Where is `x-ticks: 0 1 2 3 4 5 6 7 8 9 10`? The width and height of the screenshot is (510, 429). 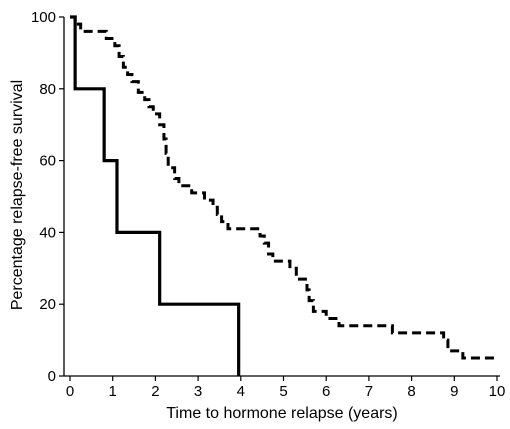
x-ticks: 0 1 2 3 4 5 6 7 8 9 10 is located at coordinates (286, 388).